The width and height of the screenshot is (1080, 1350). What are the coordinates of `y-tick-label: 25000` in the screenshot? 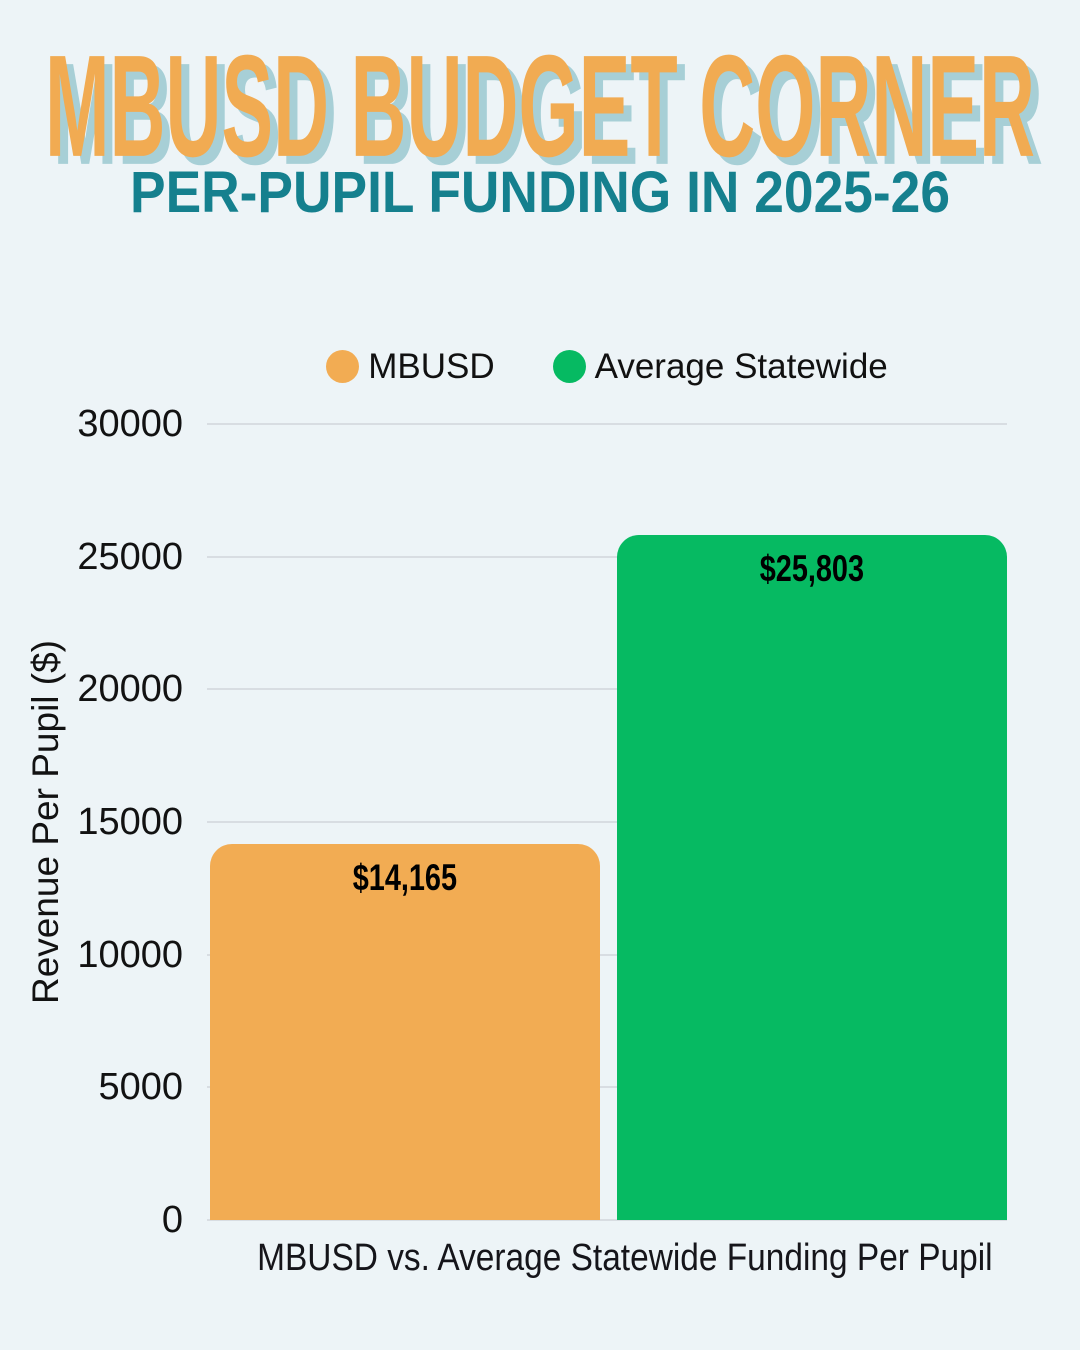 It's located at (130, 556).